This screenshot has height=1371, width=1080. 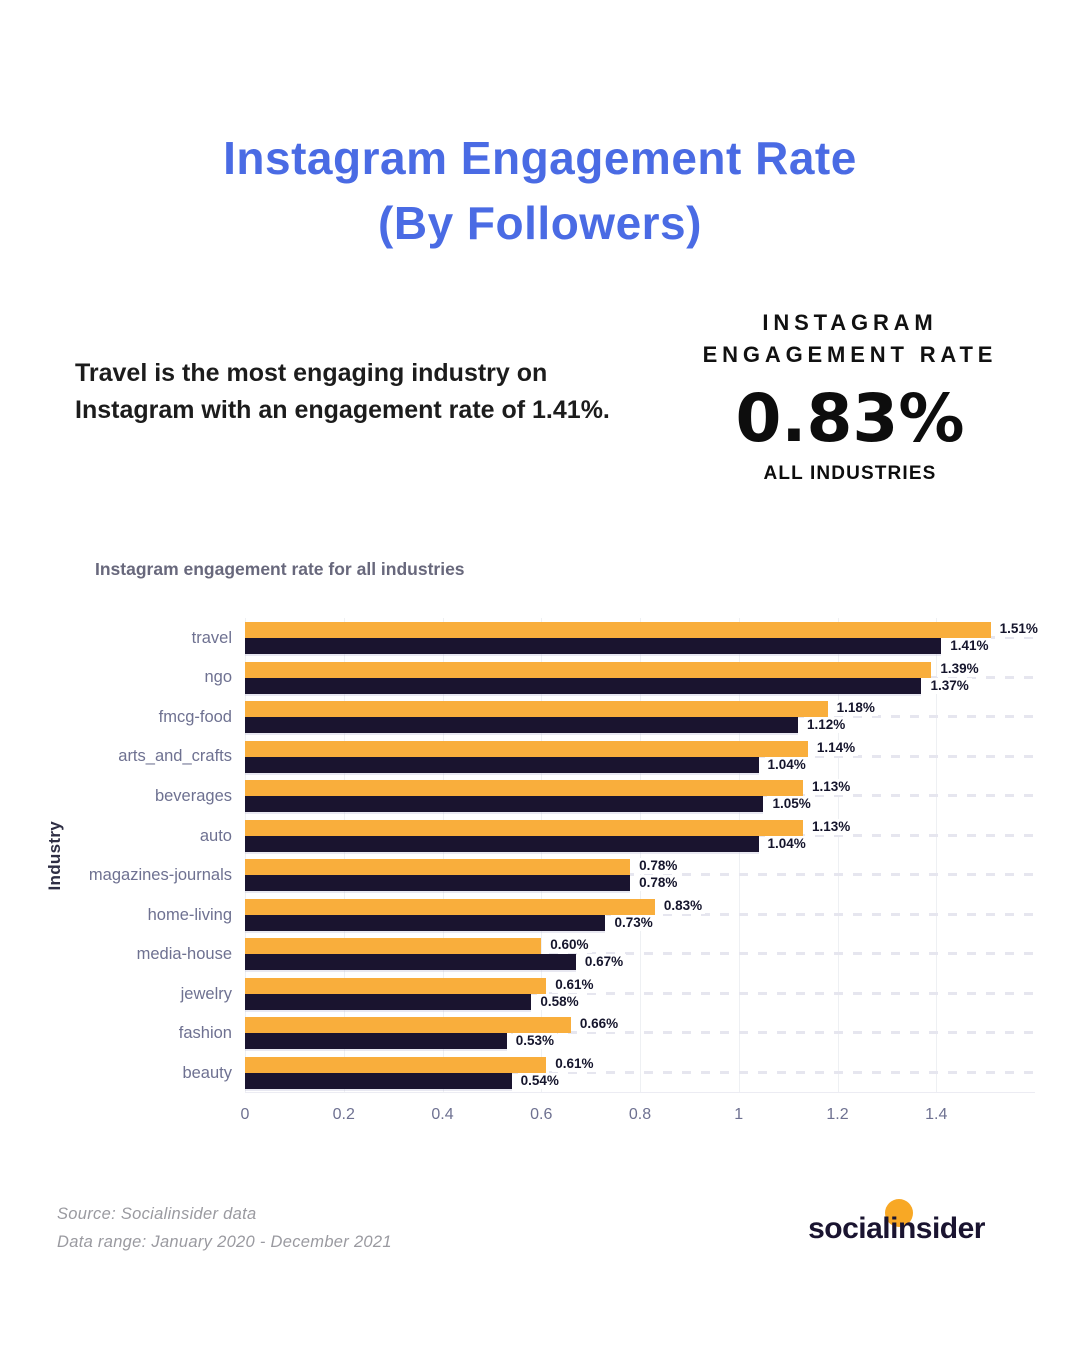 I want to click on y-axis-label: Industry, so click(x=54, y=856).